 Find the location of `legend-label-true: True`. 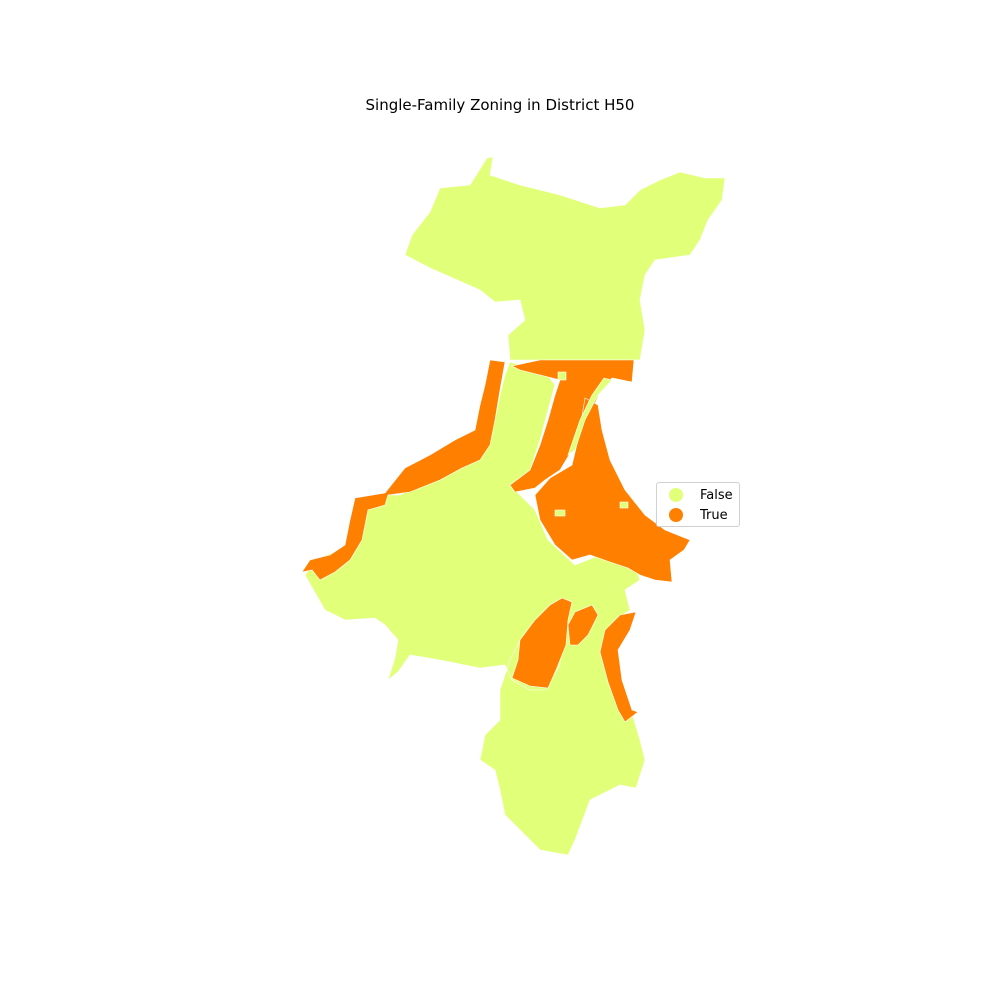

legend-label-true: True is located at coordinates (714, 515).